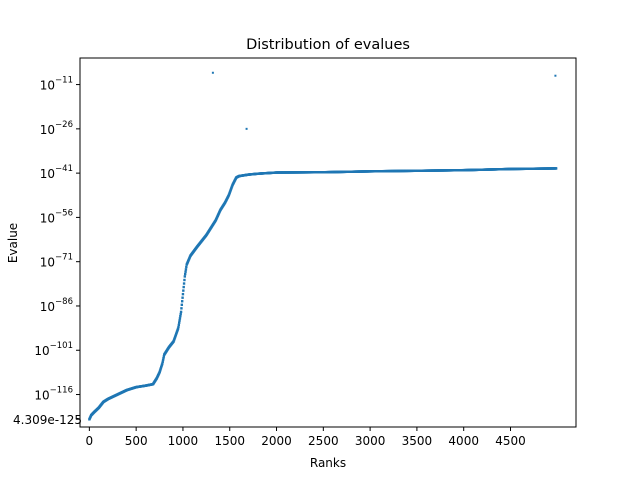 This screenshot has width=640, height=480. What do you see at coordinates (56, 216) in the screenshot?
I see `y-tick-label: 10−56` at bounding box center [56, 216].